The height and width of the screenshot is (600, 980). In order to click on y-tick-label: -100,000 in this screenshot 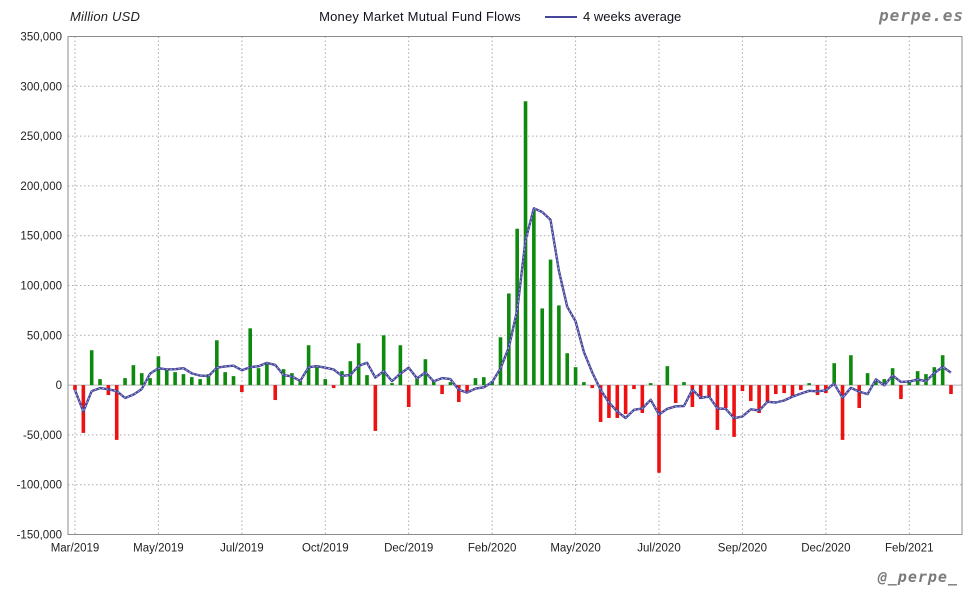, I will do `click(39, 486)`.